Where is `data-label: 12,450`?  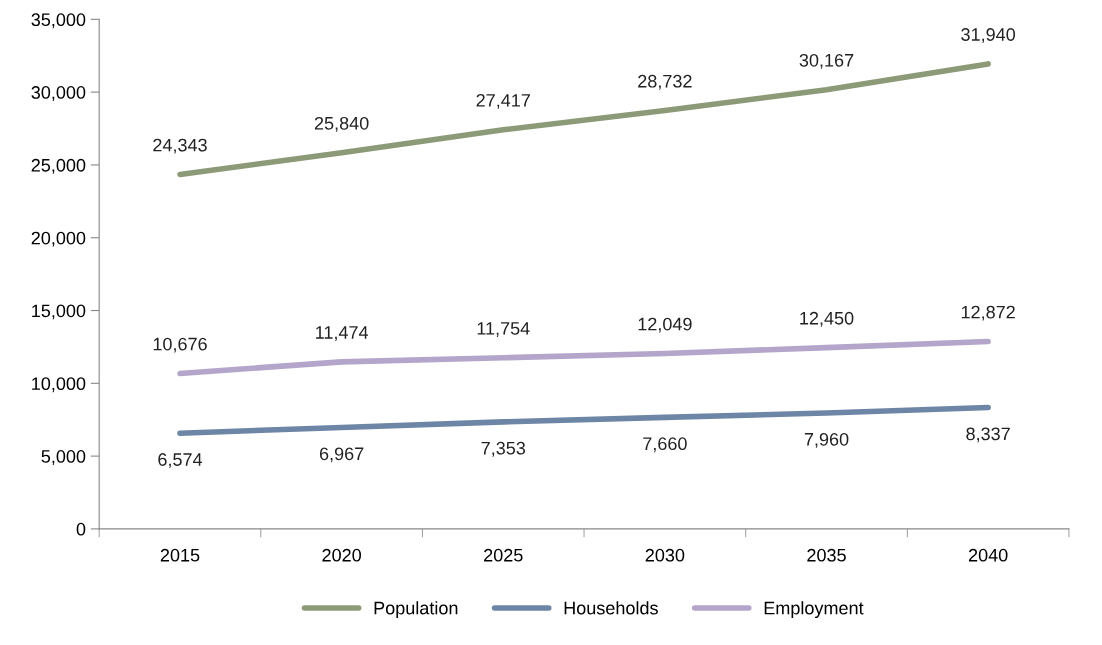
data-label: 12,450 is located at coordinates (827, 319).